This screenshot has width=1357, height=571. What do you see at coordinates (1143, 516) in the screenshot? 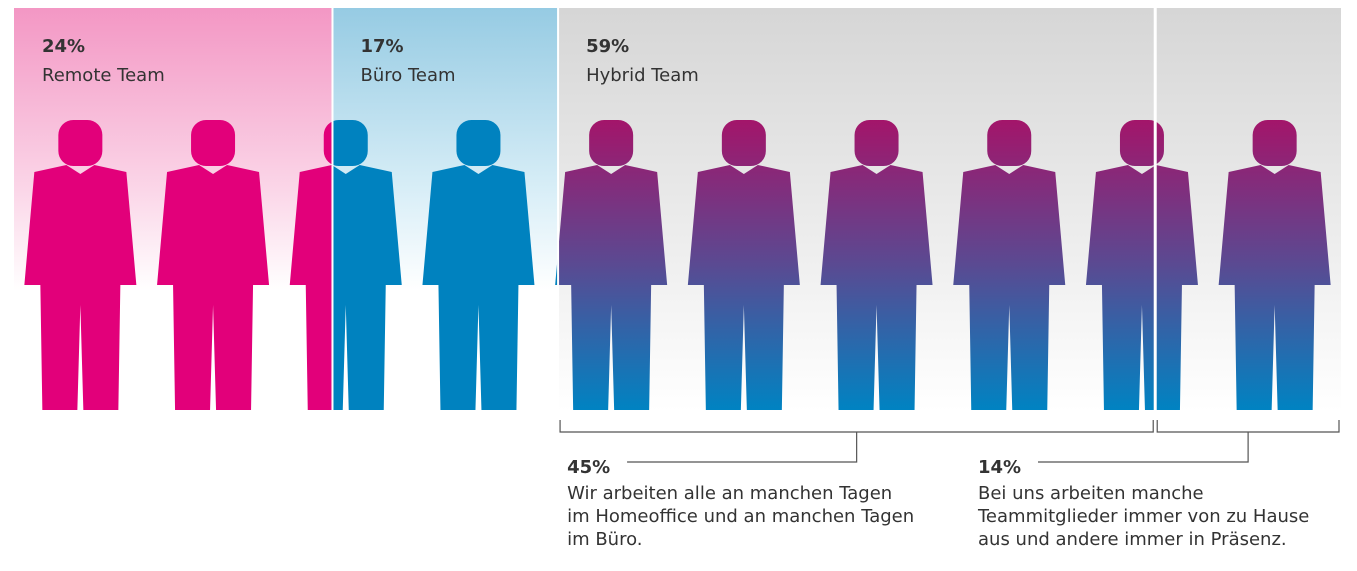
I see `breakdown-description: Teammitglieder immer von zu Hause` at bounding box center [1143, 516].